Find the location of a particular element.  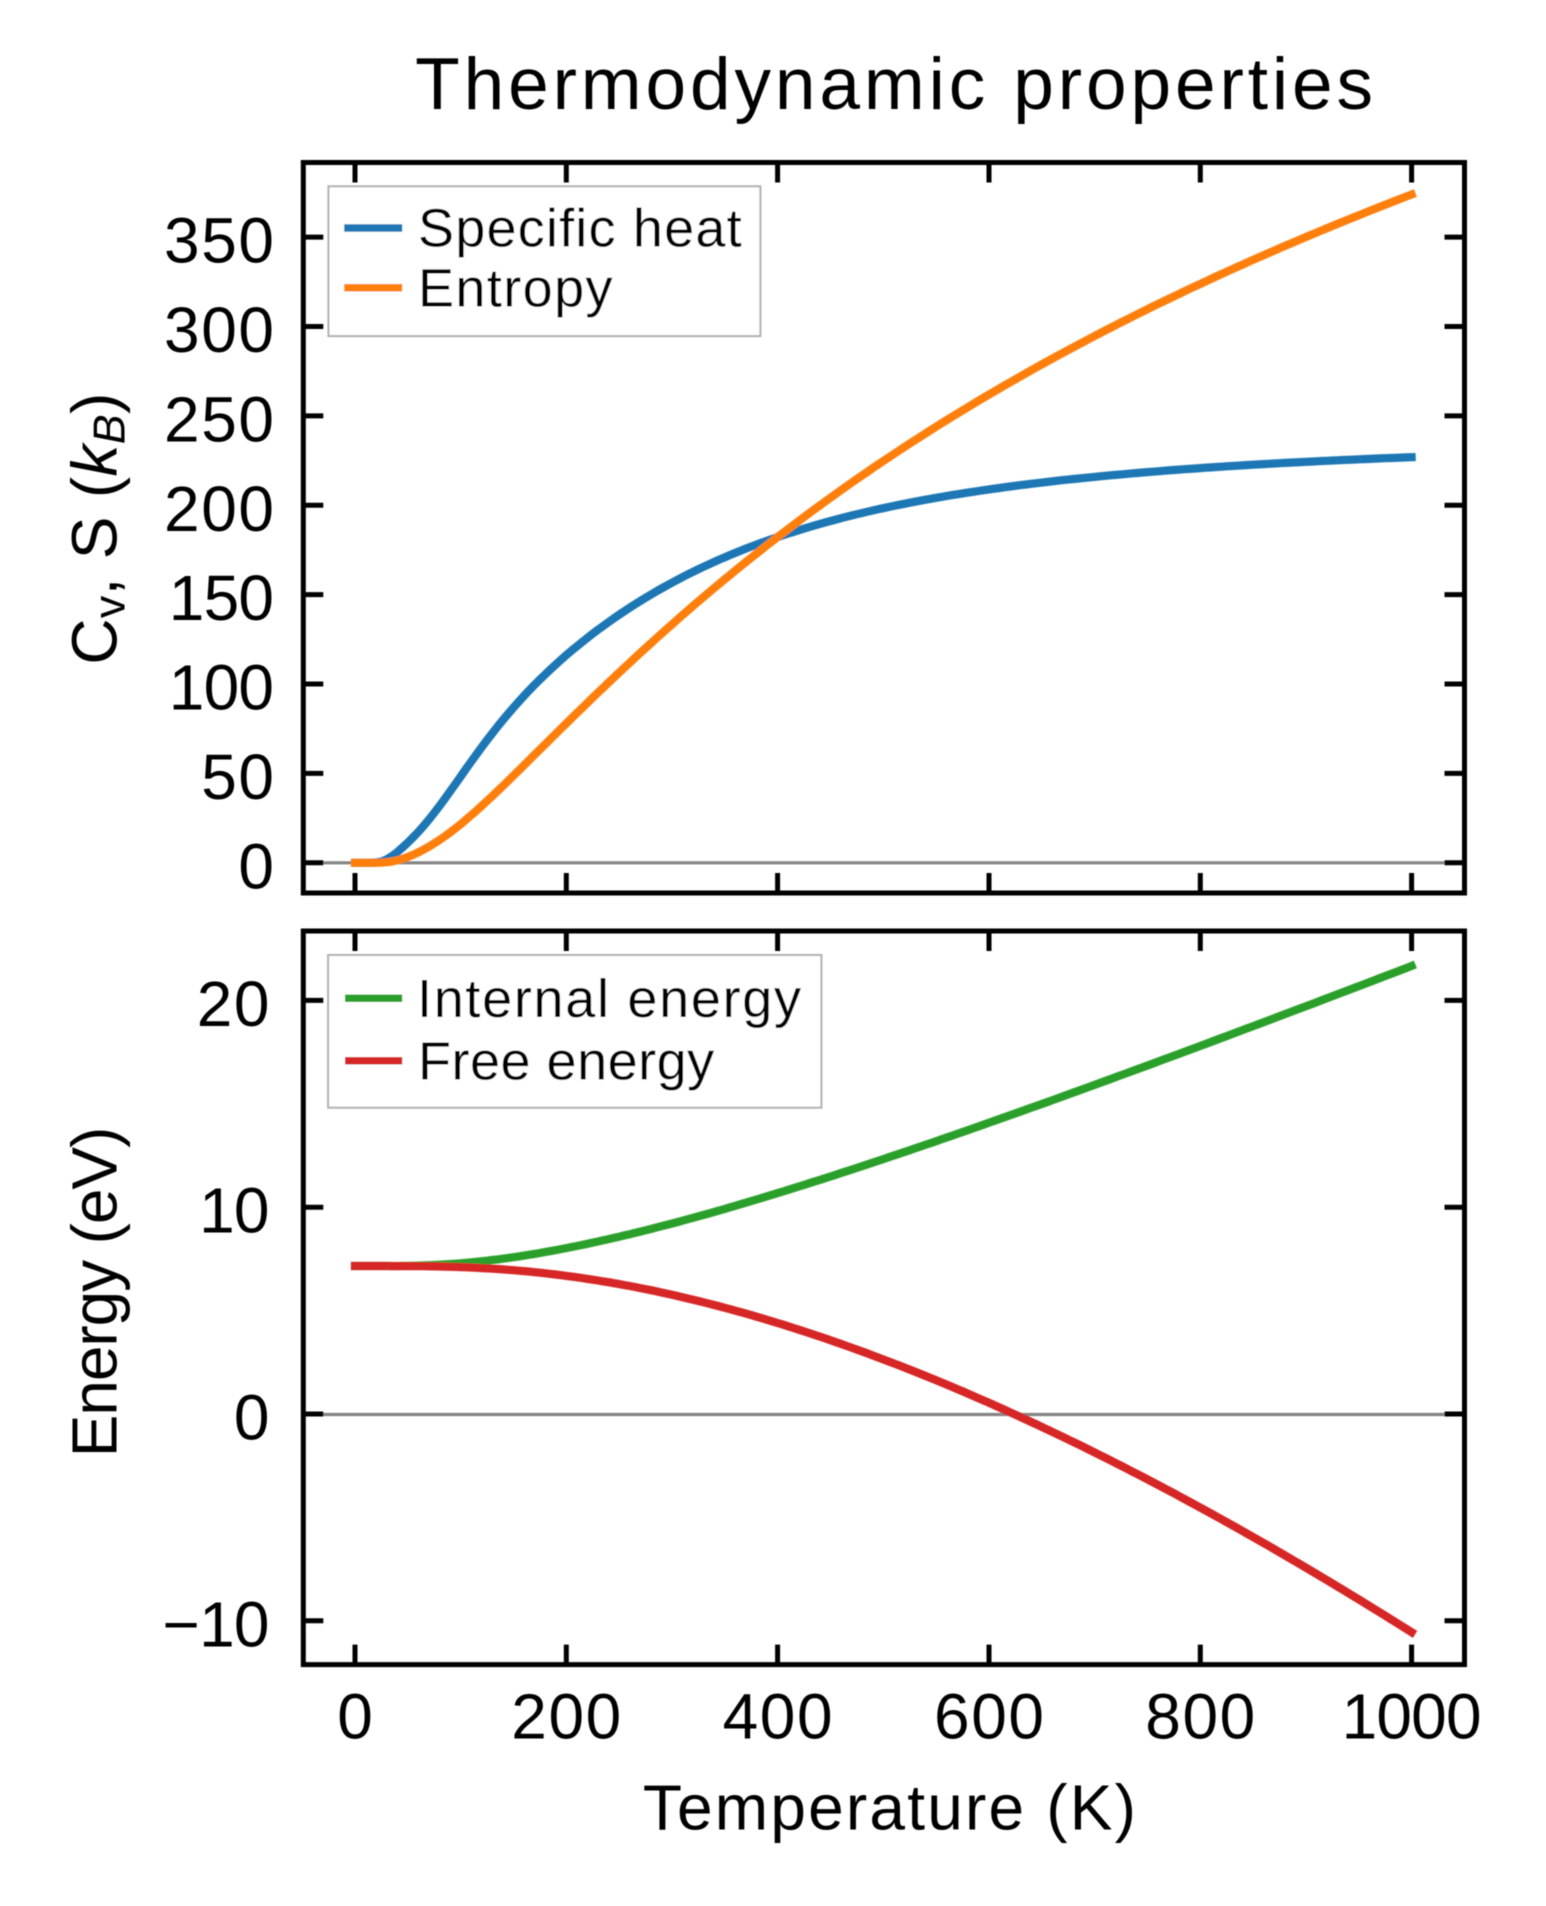

svg-text: Temperature (K) is located at coordinates (890, 1808).